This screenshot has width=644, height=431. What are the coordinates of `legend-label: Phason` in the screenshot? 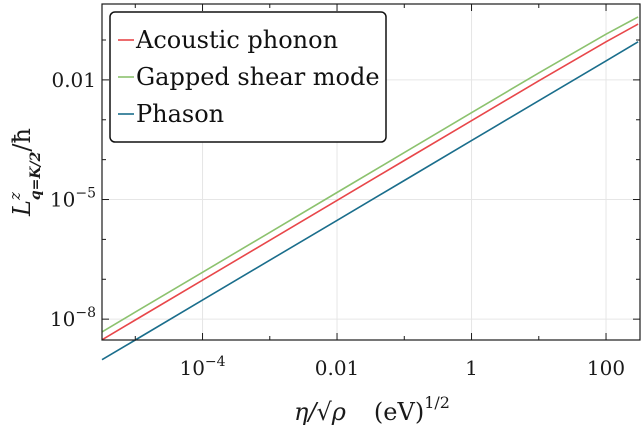 It's located at (180, 114).